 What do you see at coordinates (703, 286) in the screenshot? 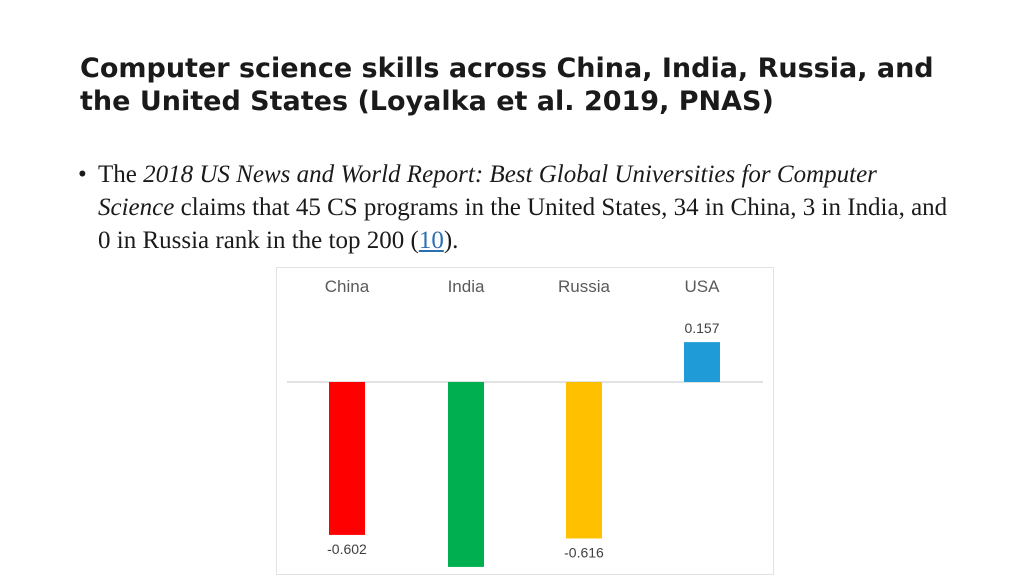
I see `category-label-usa: USA` at bounding box center [703, 286].